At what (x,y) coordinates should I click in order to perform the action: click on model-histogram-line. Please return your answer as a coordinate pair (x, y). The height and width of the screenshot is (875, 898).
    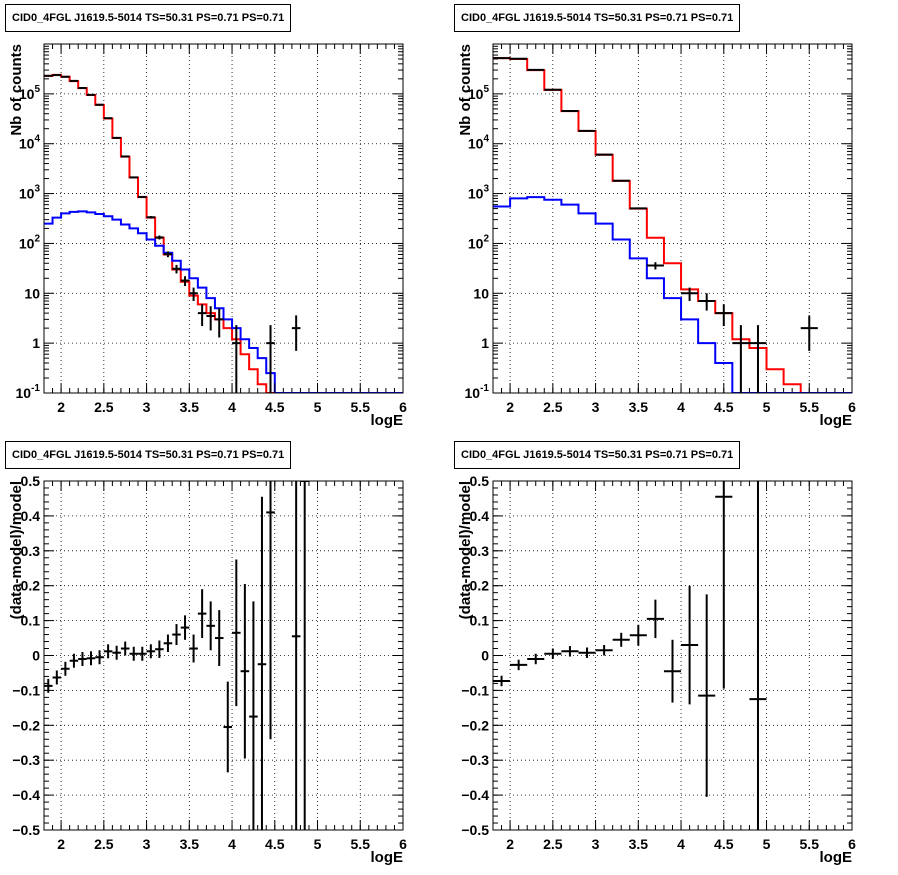
    Looking at the image, I should click on (223, 233).